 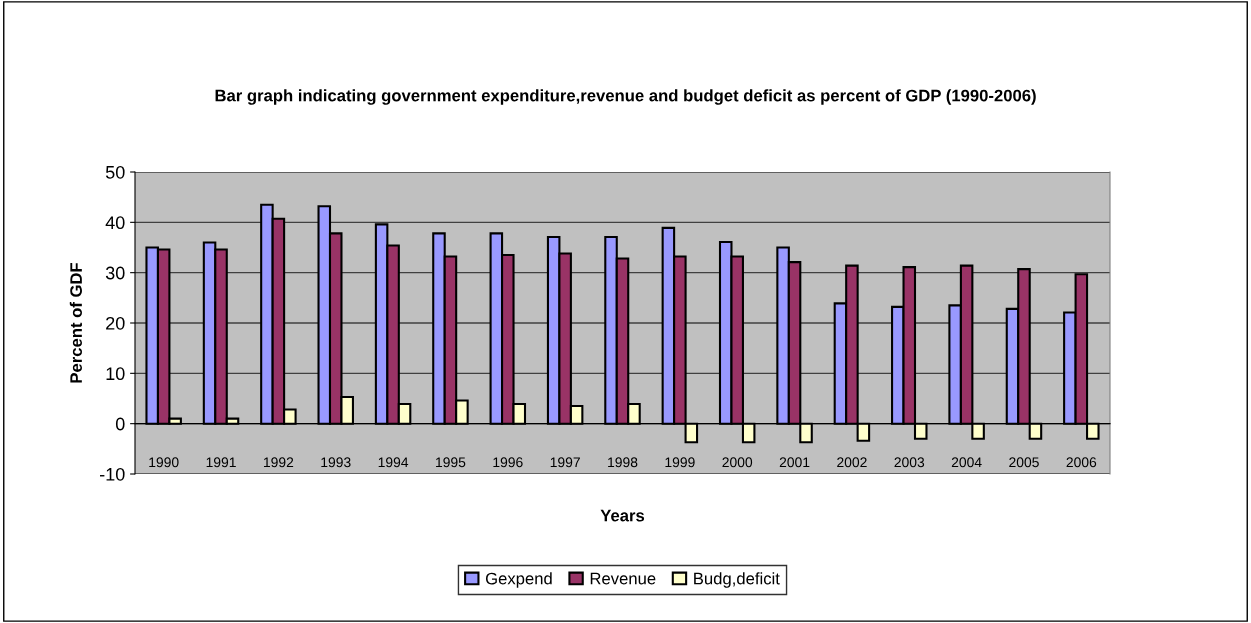 What do you see at coordinates (623, 462) in the screenshot?
I see `x-tick-label: 1998` at bounding box center [623, 462].